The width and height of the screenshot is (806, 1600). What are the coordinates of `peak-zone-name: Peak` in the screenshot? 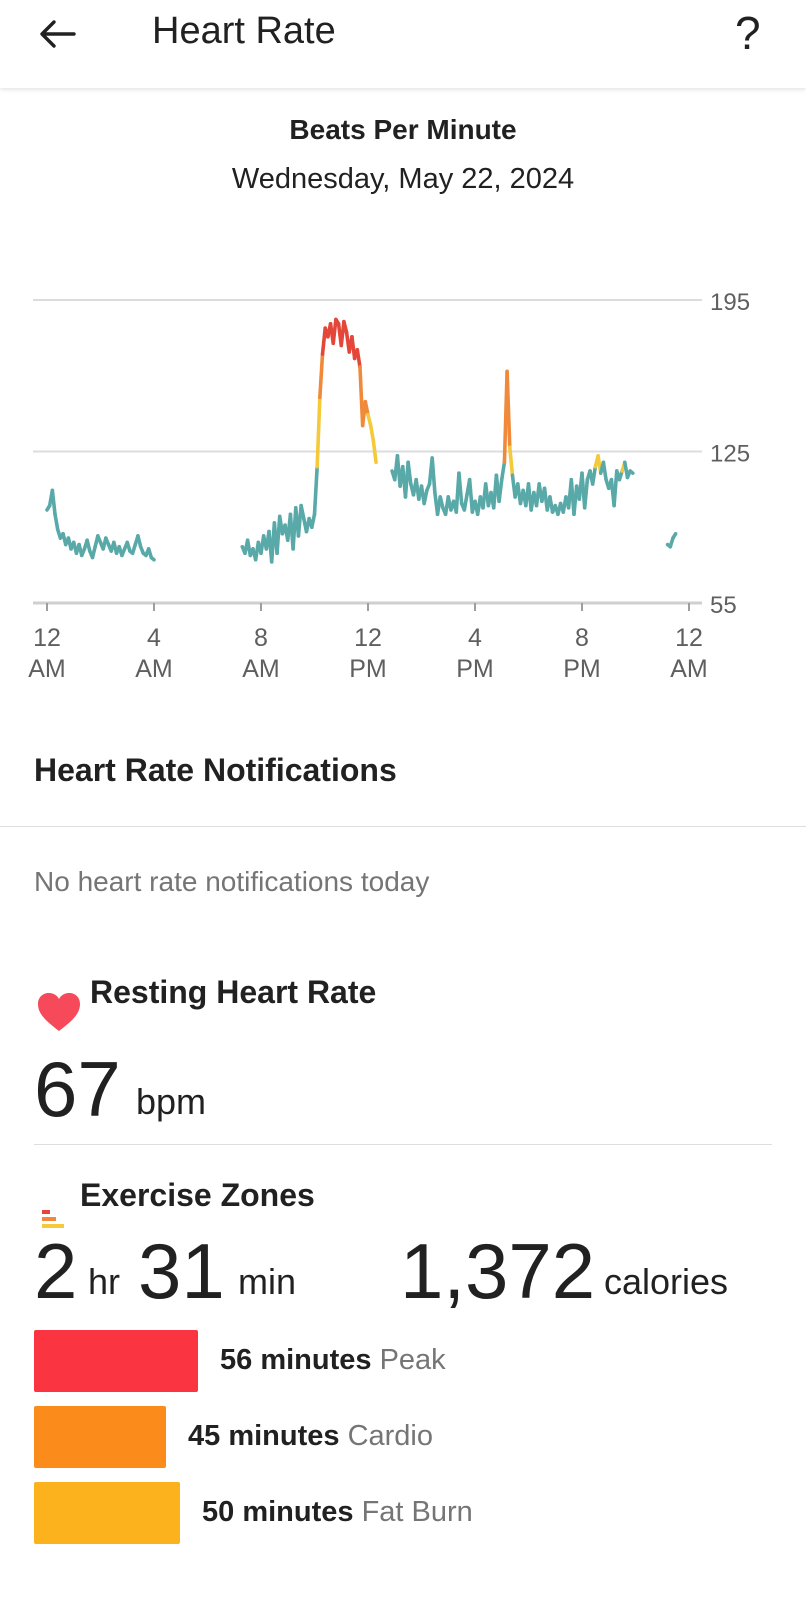 It's located at (412, 1360).